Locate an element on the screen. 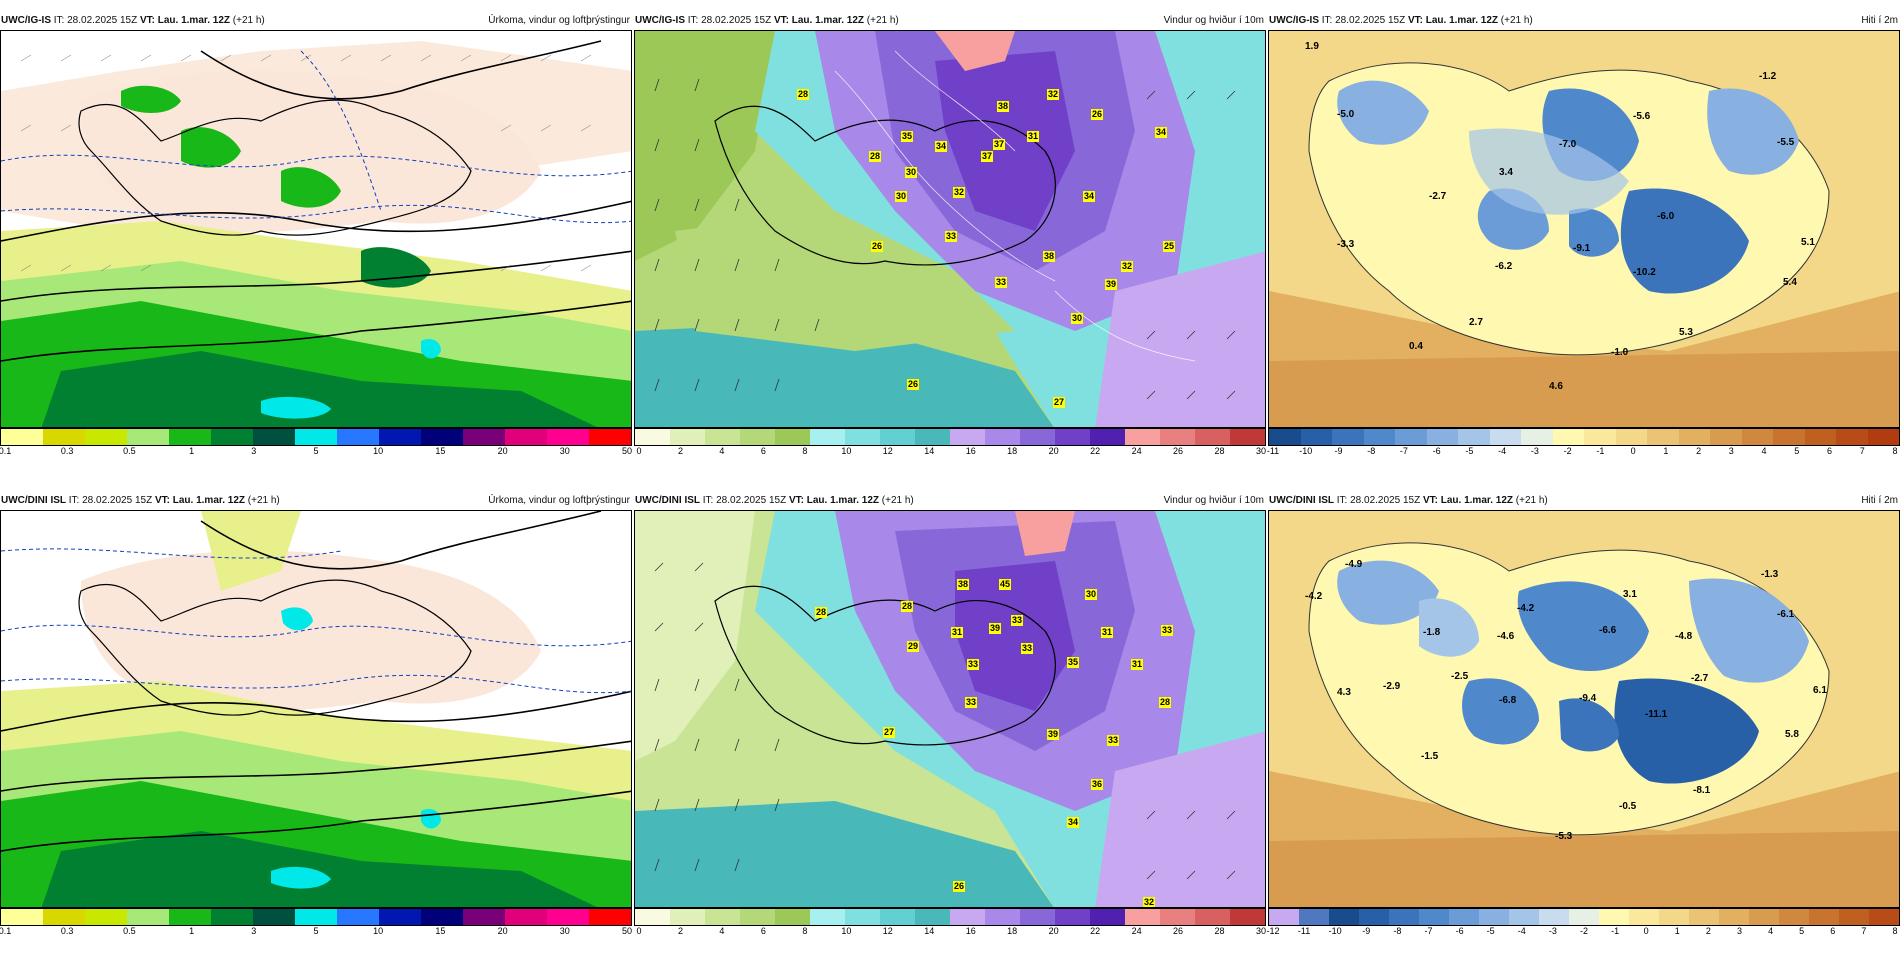 Image resolution: width=1900 pixels, height=954 pixels. temp-value-label: -4.2 is located at coordinates (1526, 608).